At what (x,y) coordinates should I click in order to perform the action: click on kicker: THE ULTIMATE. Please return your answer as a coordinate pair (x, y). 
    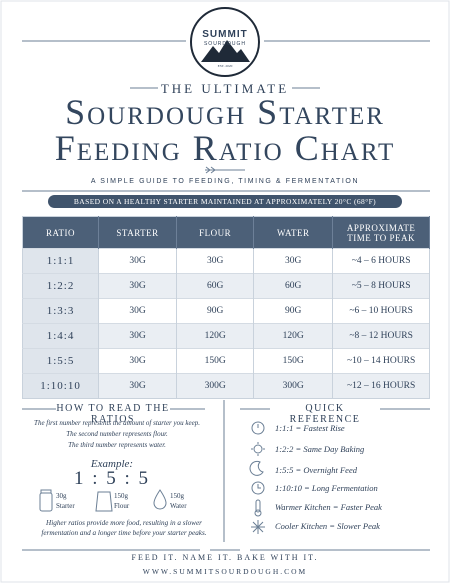
    Looking at the image, I should click on (225, 88).